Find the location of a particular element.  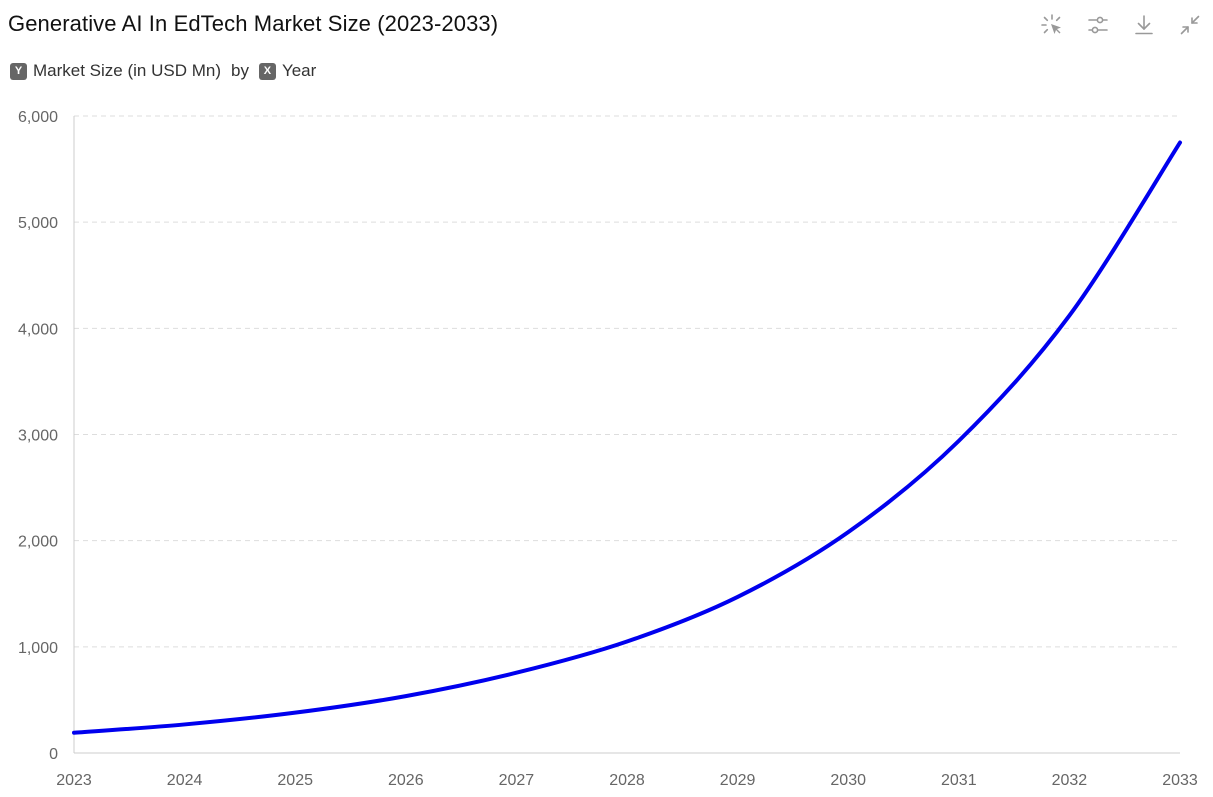

chart-toolbar is located at coordinates (1121, 25).